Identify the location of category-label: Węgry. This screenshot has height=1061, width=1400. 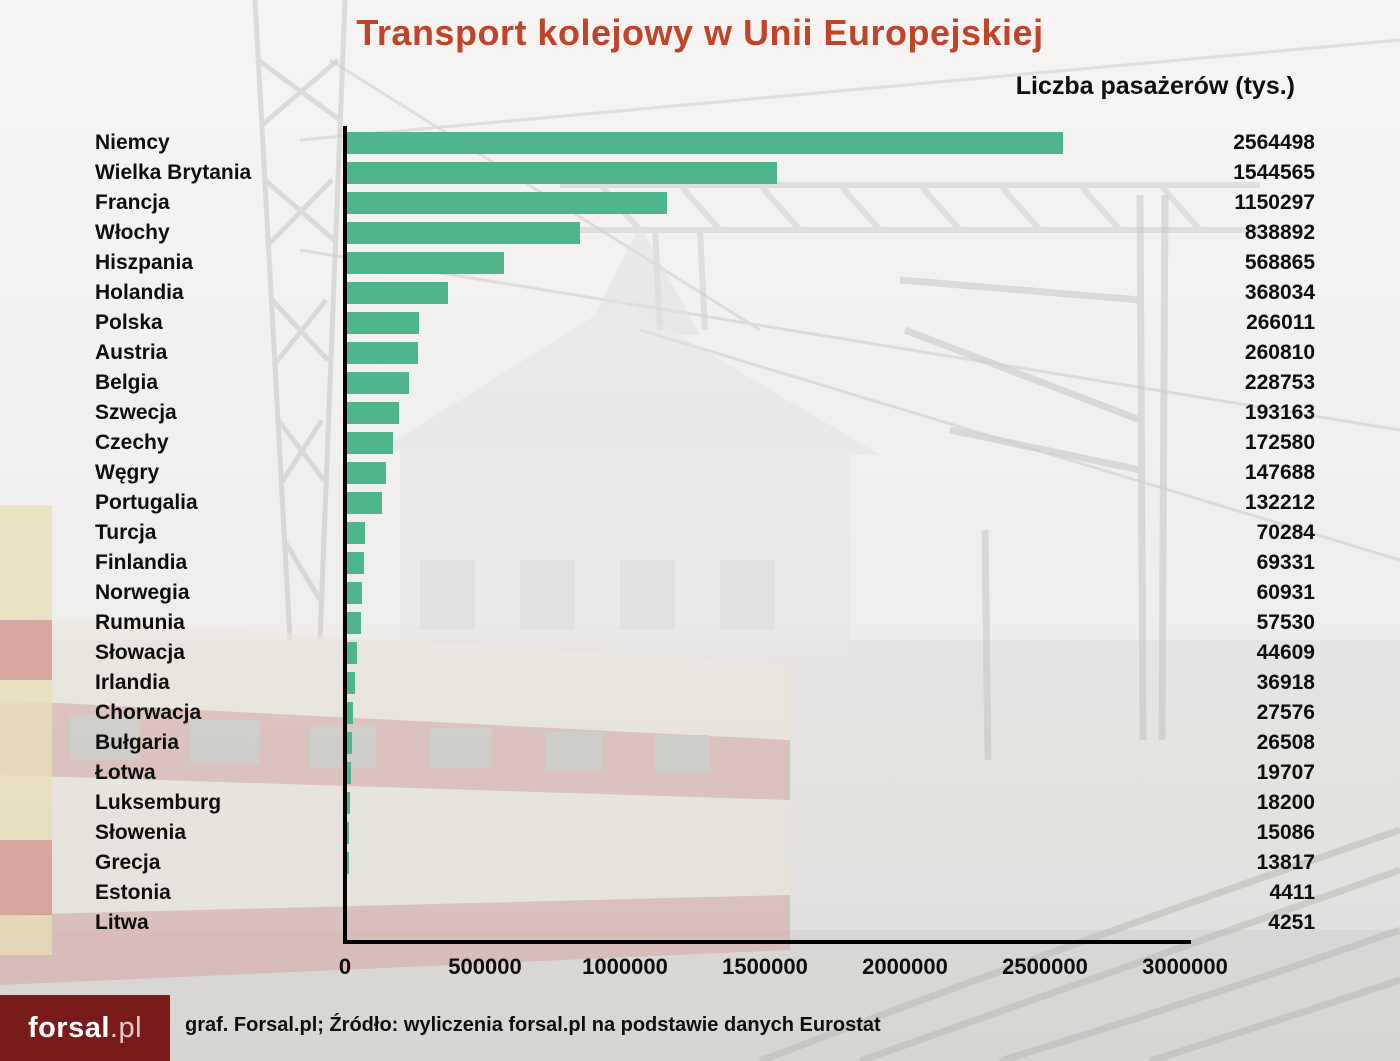
(127, 472).